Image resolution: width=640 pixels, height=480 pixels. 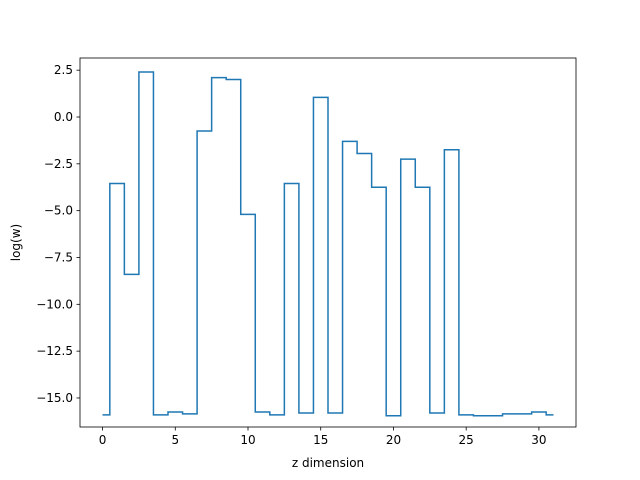 What do you see at coordinates (538, 440) in the screenshot?
I see `x-tick-label: 30` at bounding box center [538, 440].